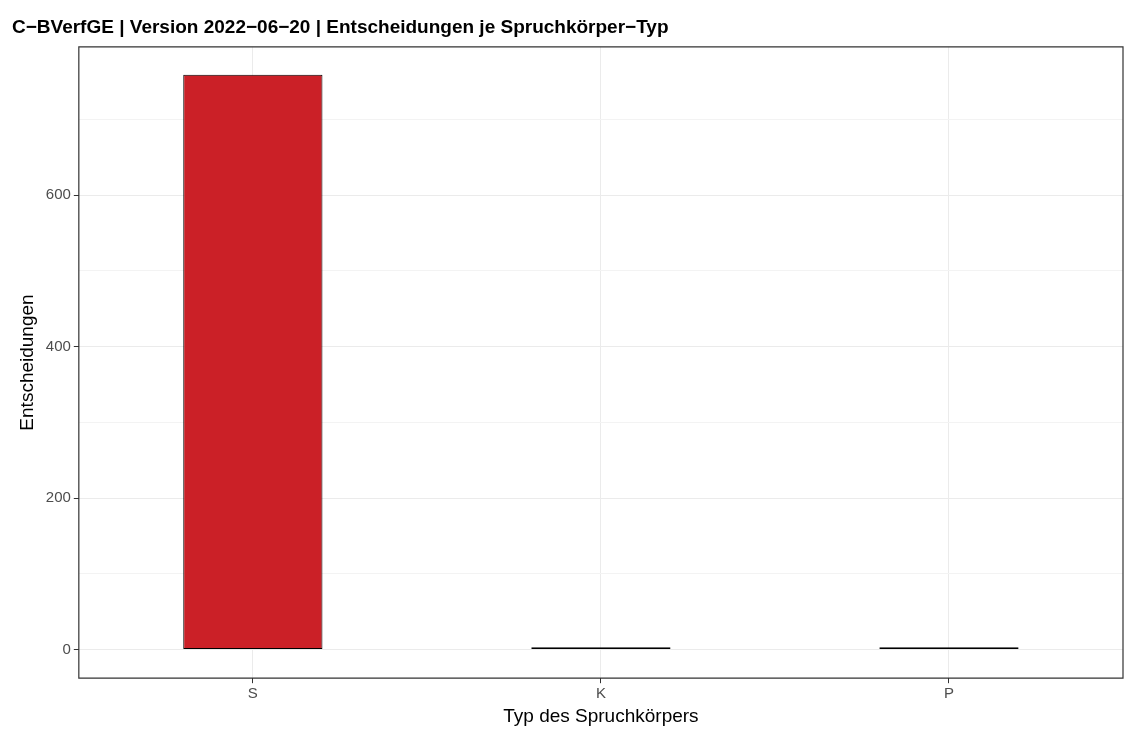 The width and height of the screenshot is (1137, 740). I want to click on y-axis-title: Entscheidungen, so click(26, 362).